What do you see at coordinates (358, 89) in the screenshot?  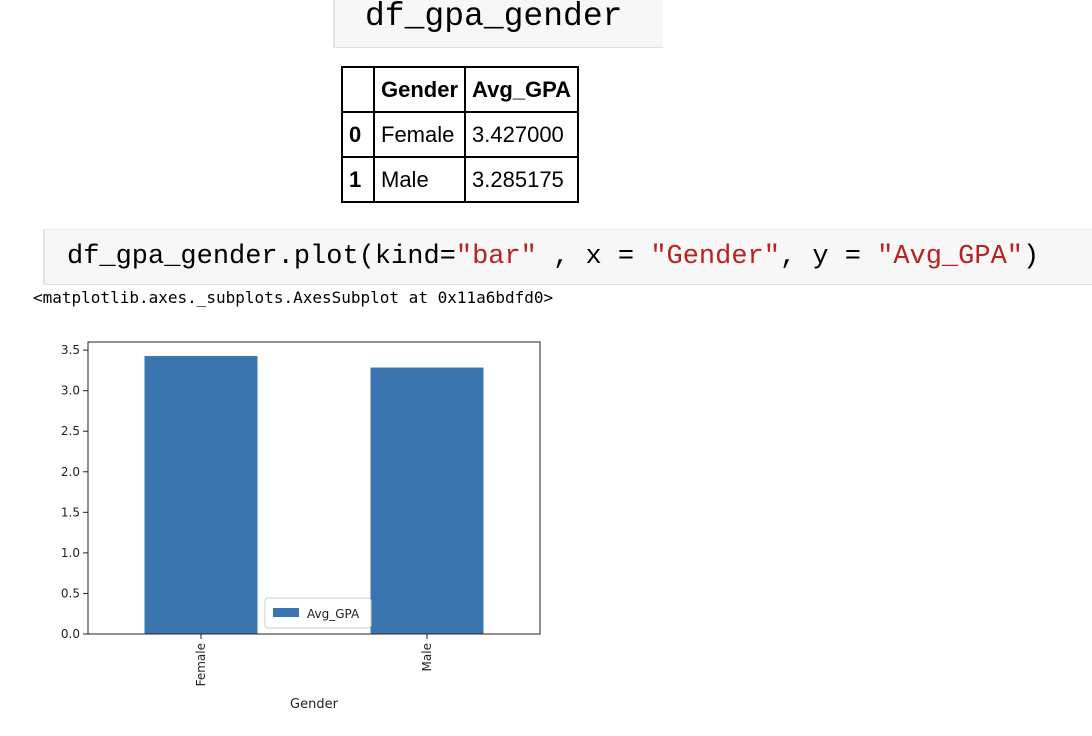 I see `table-header-index` at bounding box center [358, 89].